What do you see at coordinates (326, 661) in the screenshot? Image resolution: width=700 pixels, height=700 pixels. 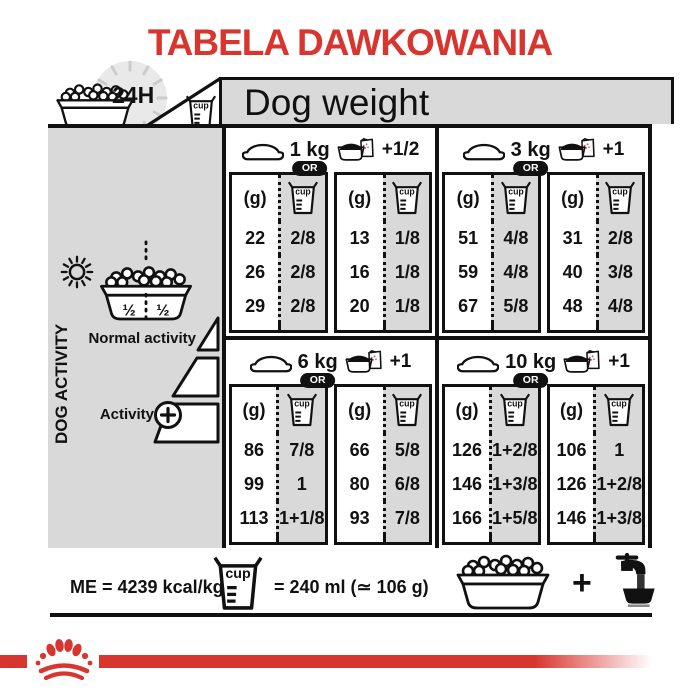 I see `brand-red-bar` at bounding box center [326, 661].